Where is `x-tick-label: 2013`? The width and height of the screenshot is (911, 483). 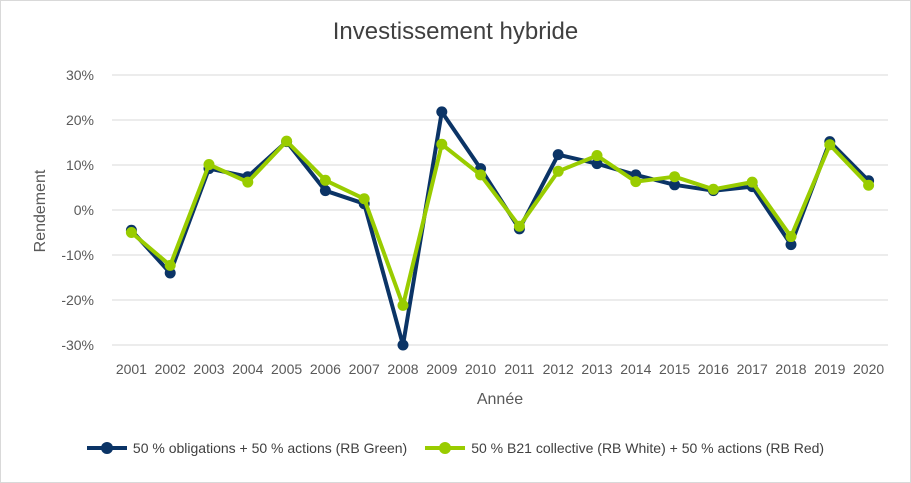 x-tick-label: 2013 is located at coordinates (596, 369).